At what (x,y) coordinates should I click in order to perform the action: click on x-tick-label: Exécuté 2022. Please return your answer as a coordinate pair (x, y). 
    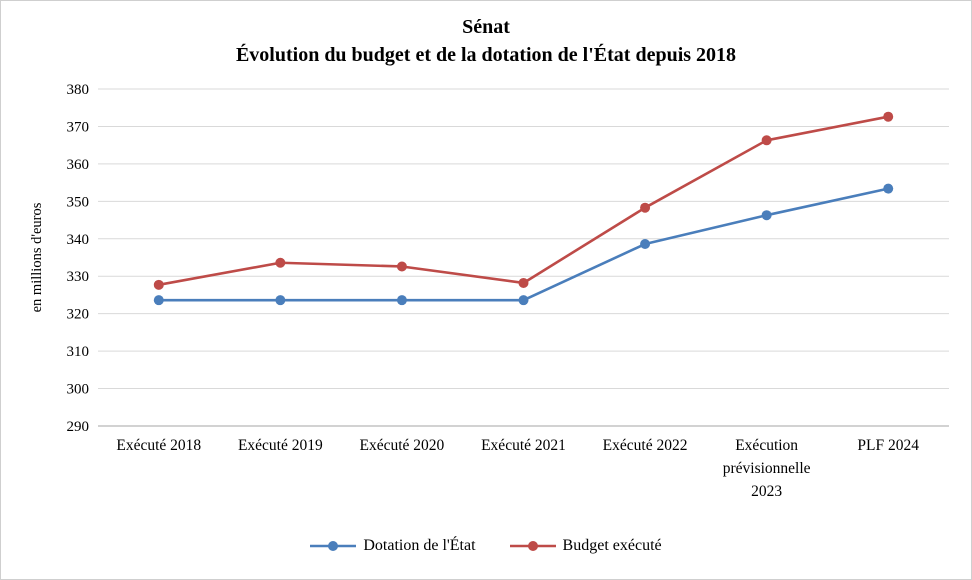
    Looking at the image, I should click on (645, 445).